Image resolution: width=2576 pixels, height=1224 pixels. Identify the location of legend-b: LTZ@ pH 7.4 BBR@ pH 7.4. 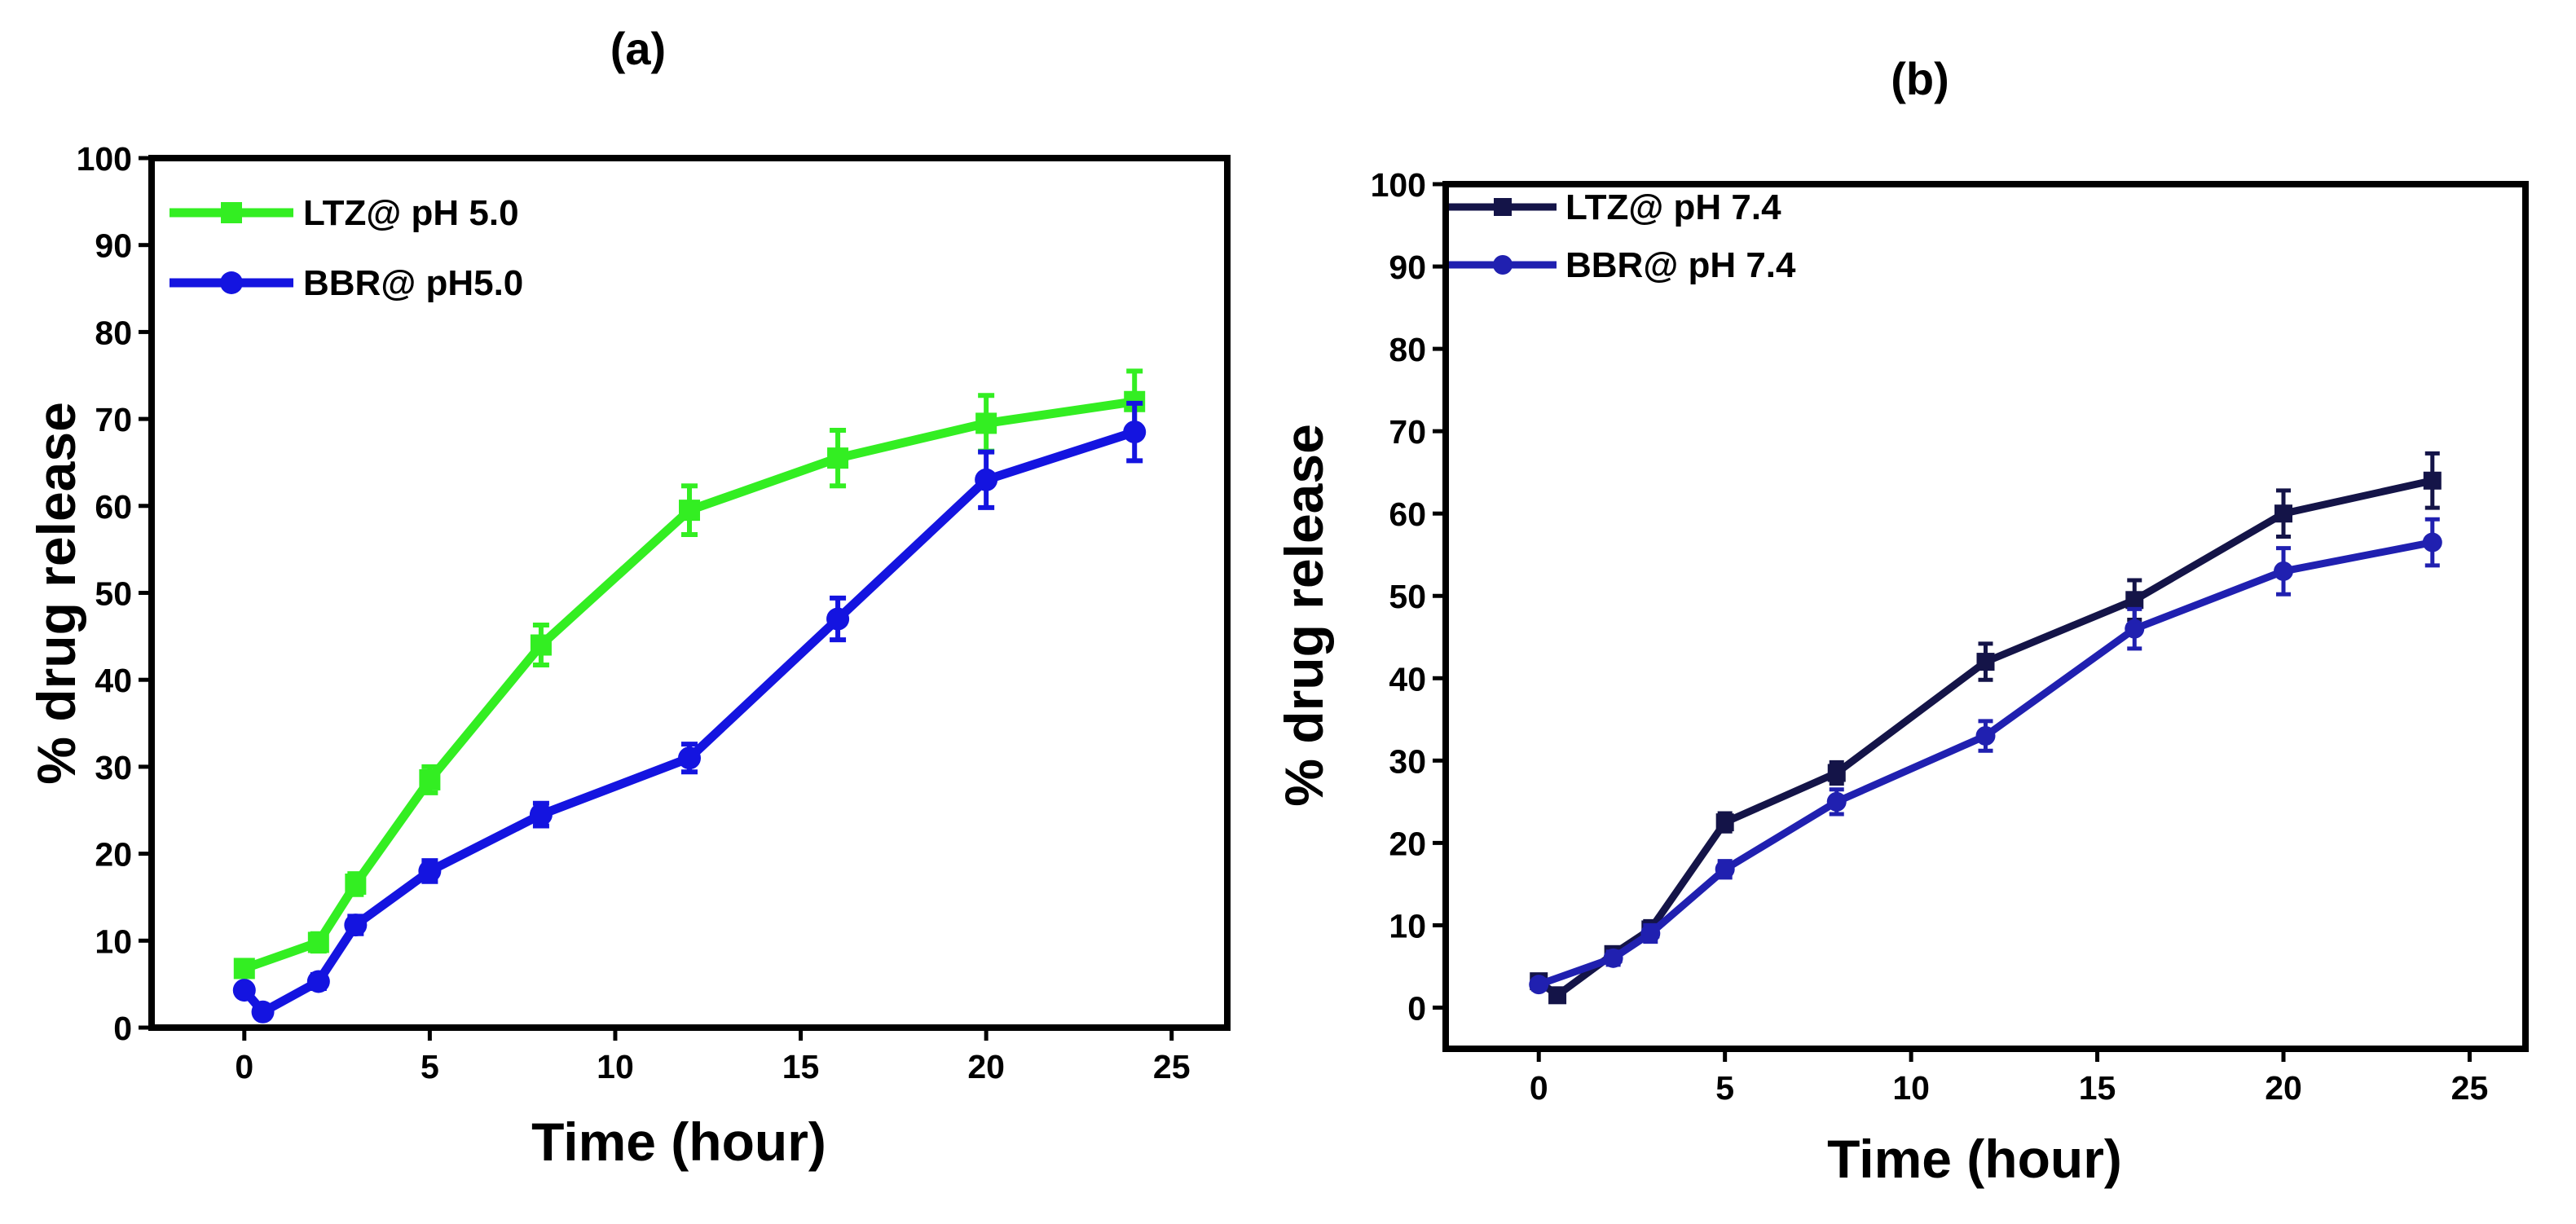
(1623, 236).